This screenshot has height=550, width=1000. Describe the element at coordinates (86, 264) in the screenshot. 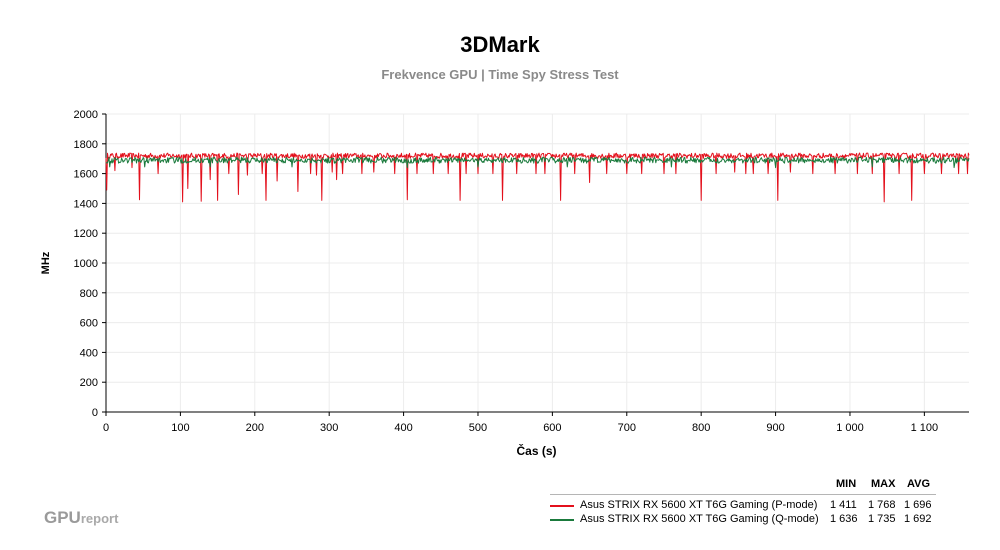

I see `y-tick-label: 1000` at that location.